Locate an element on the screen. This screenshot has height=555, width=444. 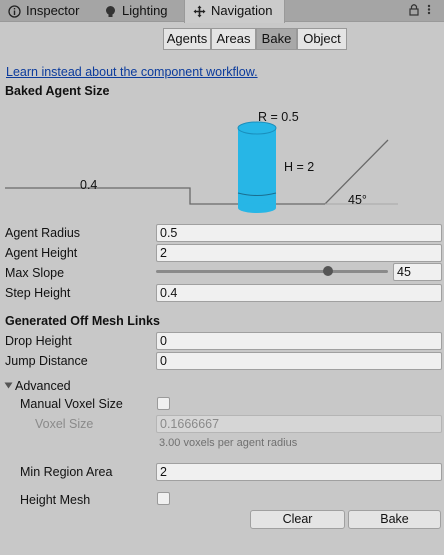
step-height-label: Step Height is located at coordinates (38, 293).